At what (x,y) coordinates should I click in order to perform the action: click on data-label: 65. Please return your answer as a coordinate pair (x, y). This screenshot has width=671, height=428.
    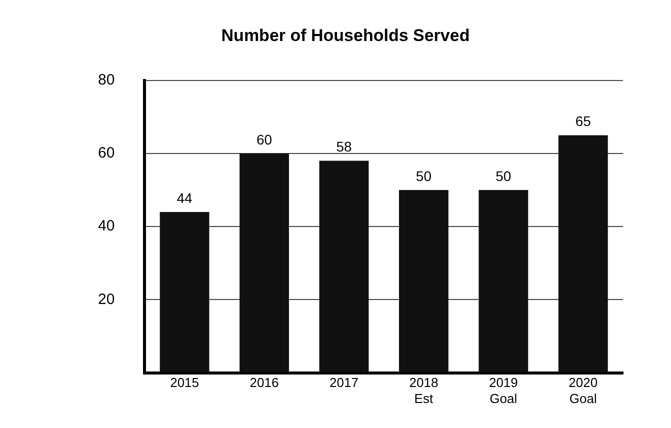
    Looking at the image, I should click on (583, 121).